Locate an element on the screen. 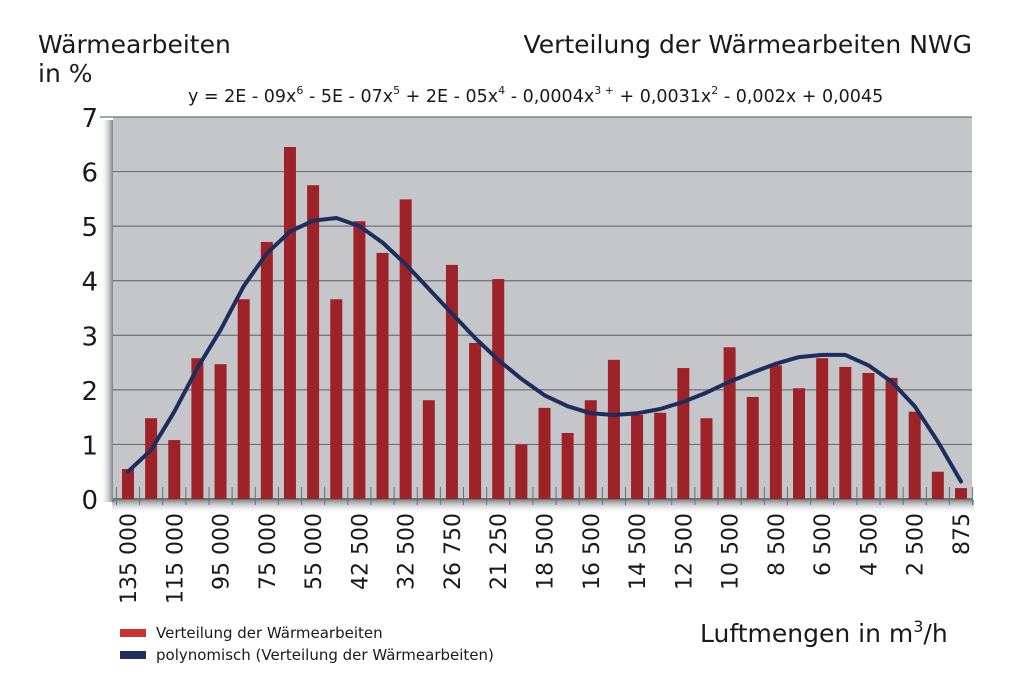 This screenshot has width=1024, height=698. y-tick-label: 4 is located at coordinates (89, 283).